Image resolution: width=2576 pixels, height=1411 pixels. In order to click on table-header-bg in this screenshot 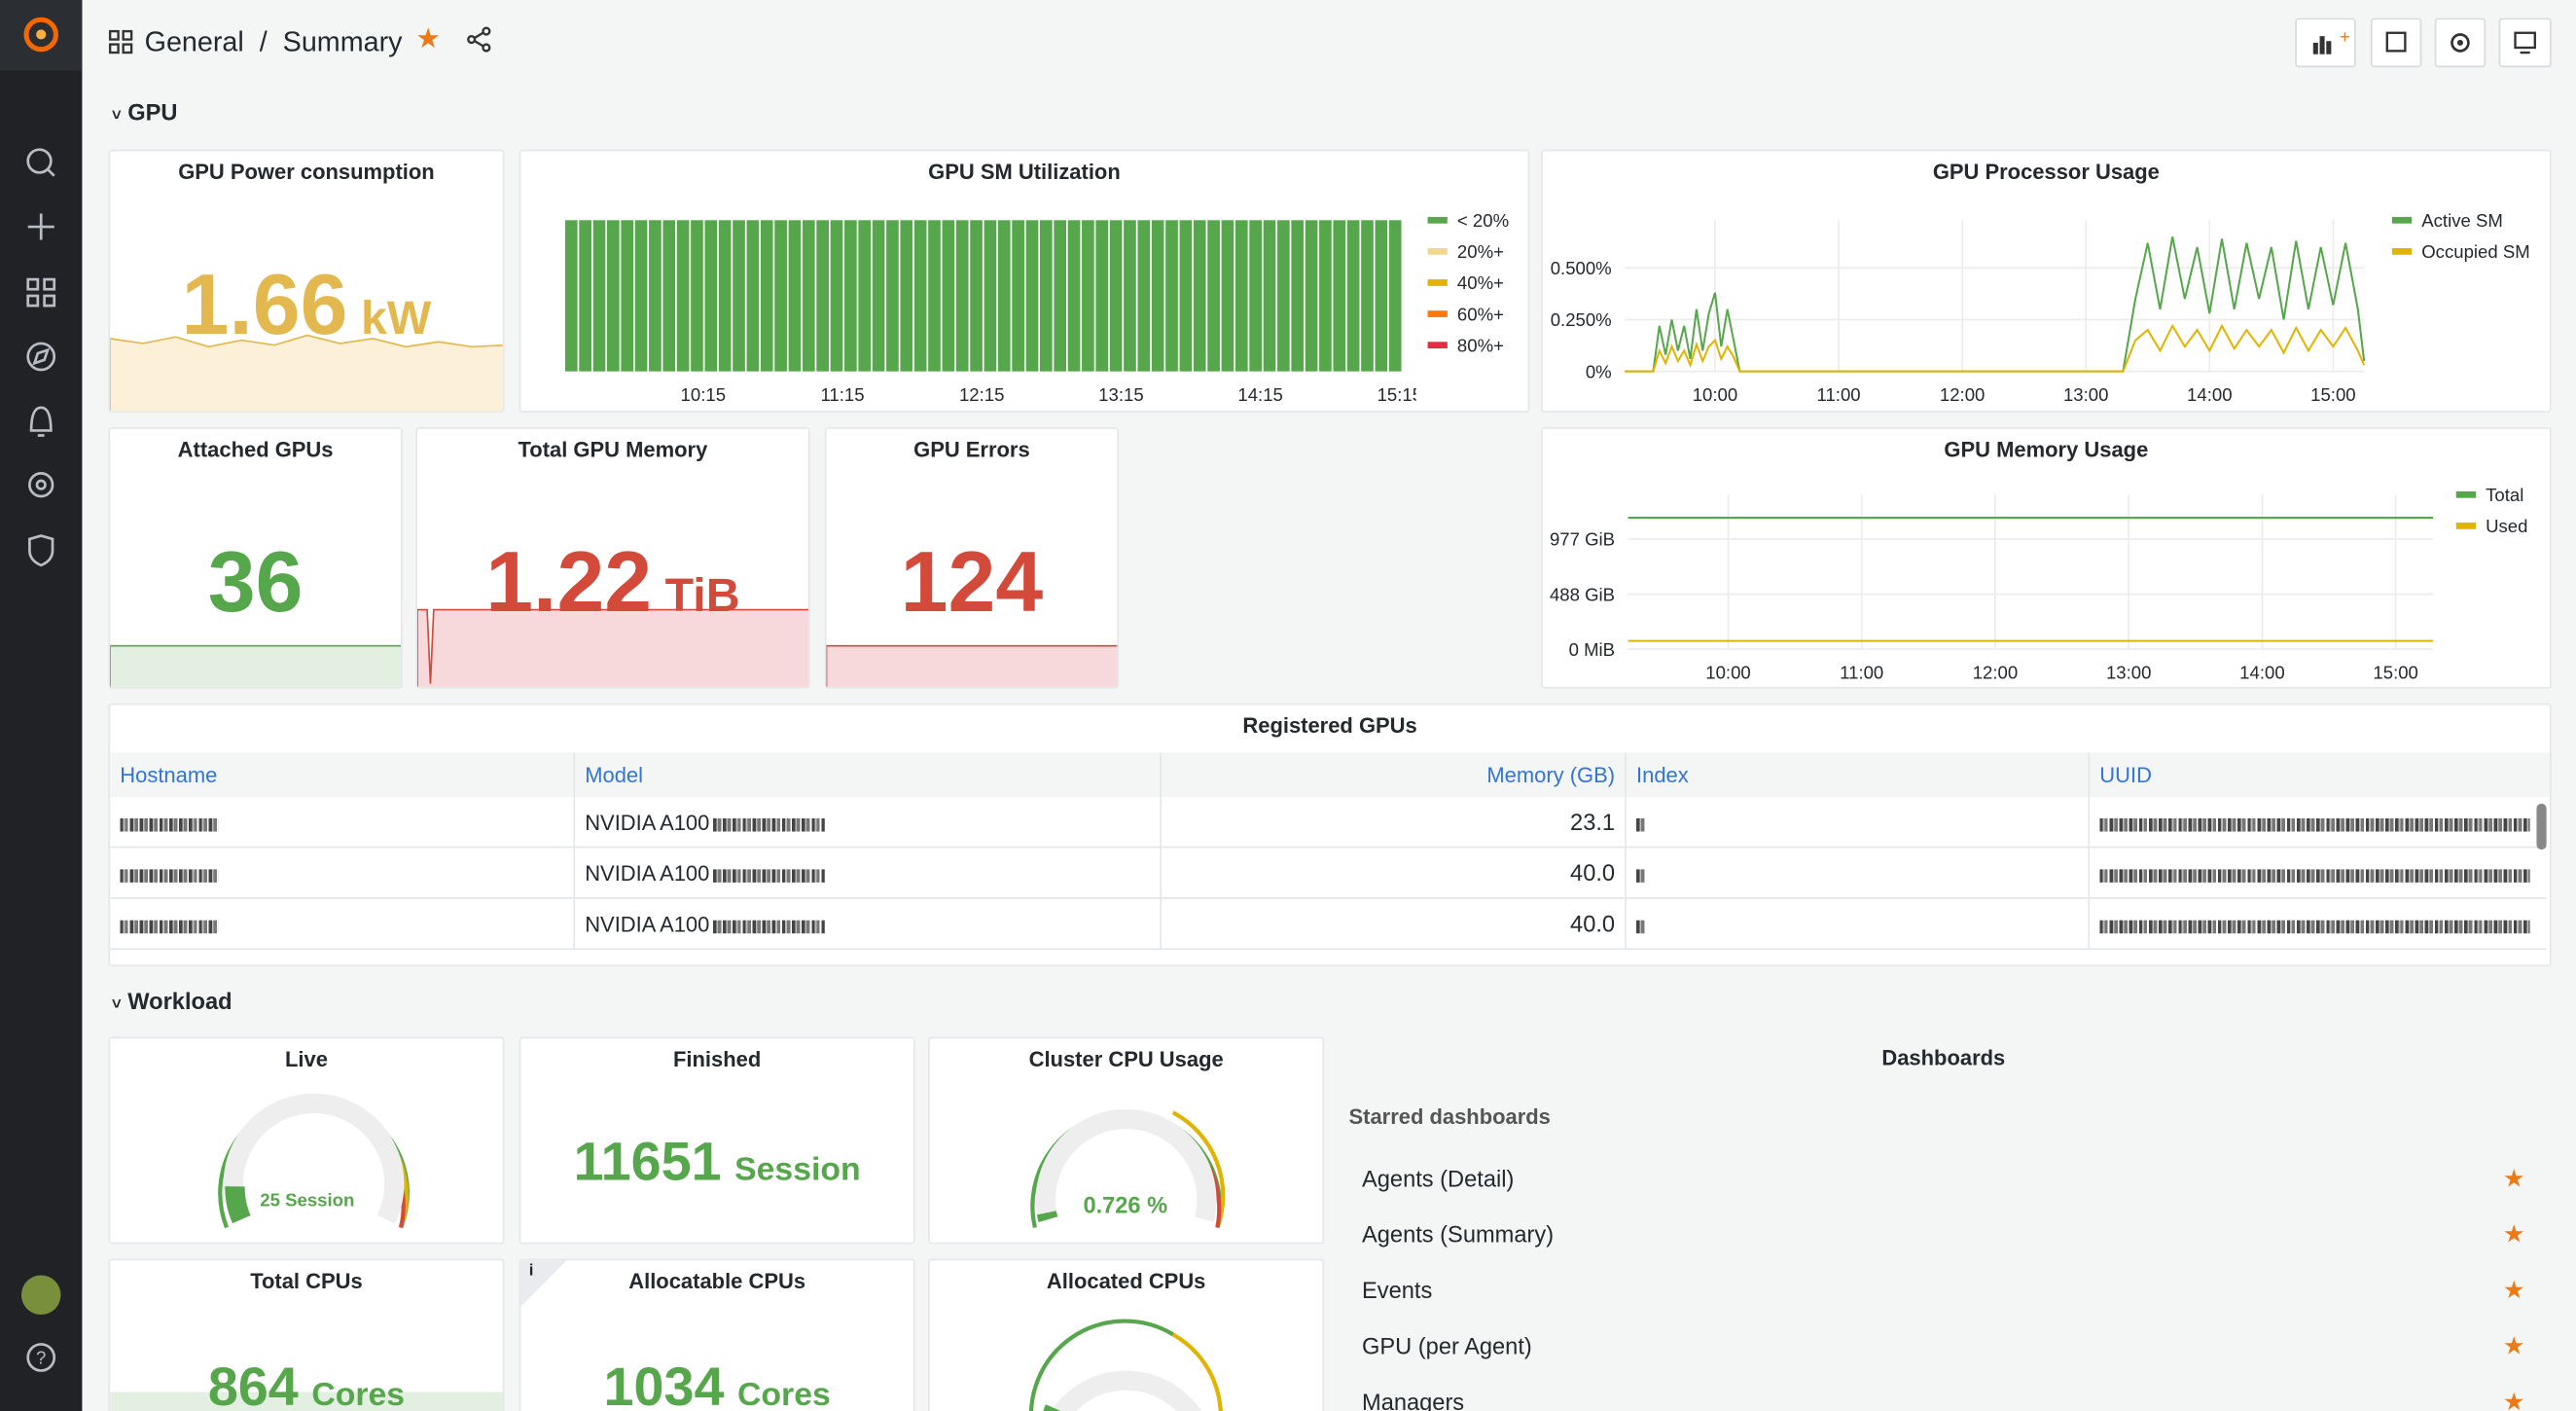, I will do `click(1330, 775)`.